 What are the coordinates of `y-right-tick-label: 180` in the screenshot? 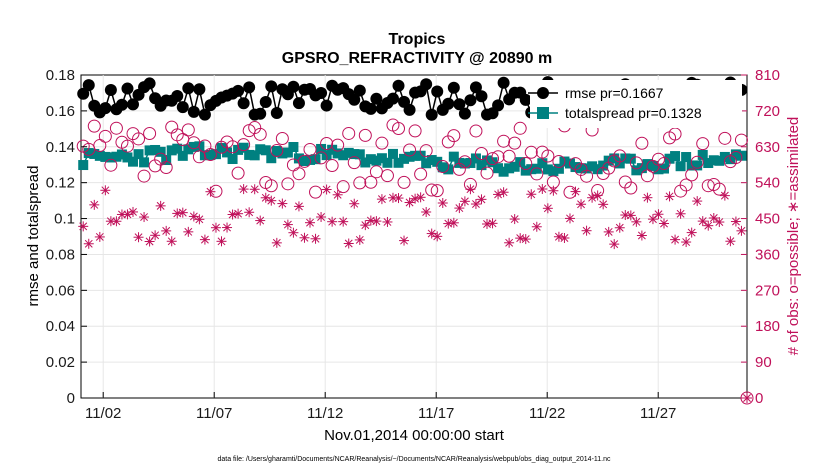 It's located at (767, 326).